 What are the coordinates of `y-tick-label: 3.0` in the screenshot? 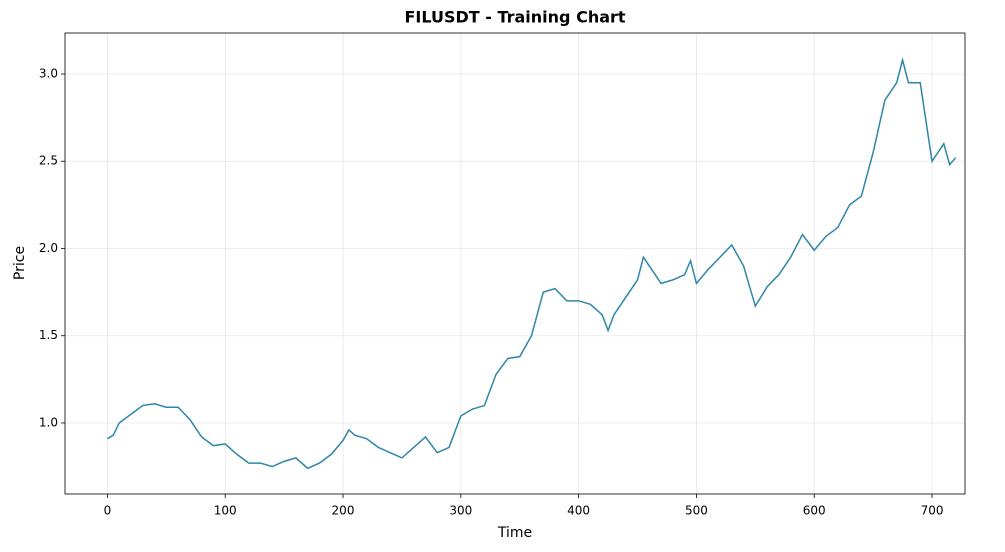 It's located at (48, 74).